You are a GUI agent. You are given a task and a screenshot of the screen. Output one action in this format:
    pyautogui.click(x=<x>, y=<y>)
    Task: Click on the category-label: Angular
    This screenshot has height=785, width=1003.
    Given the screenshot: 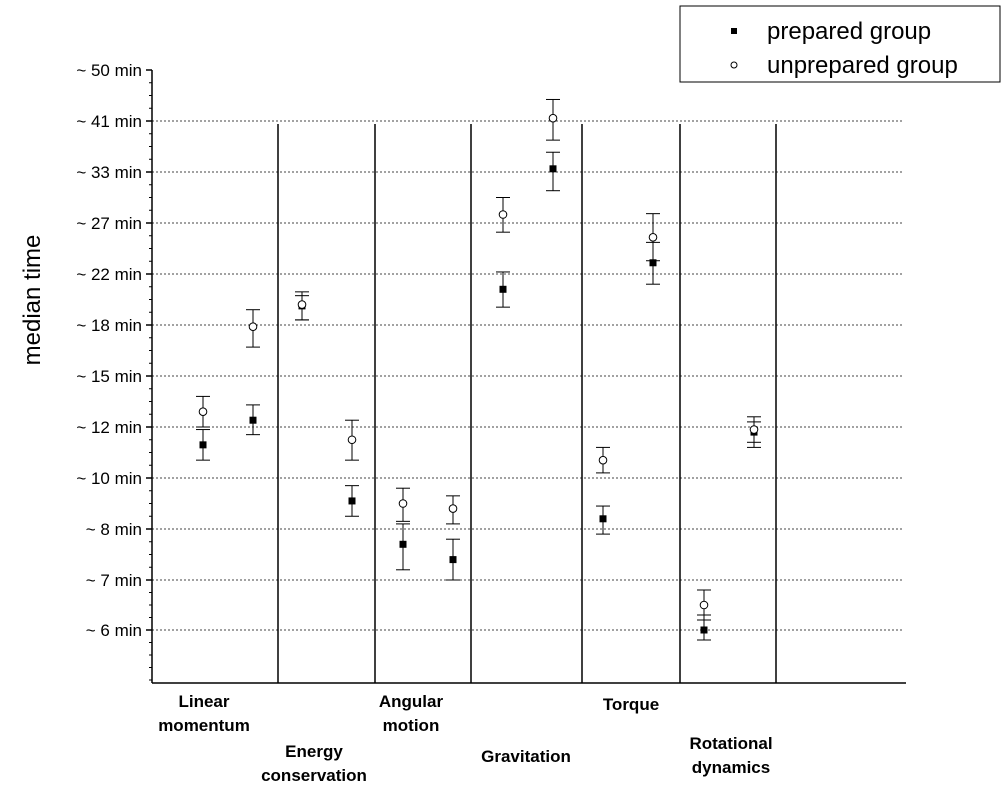 What is the action you would take?
    pyautogui.click(x=411, y=701)
    